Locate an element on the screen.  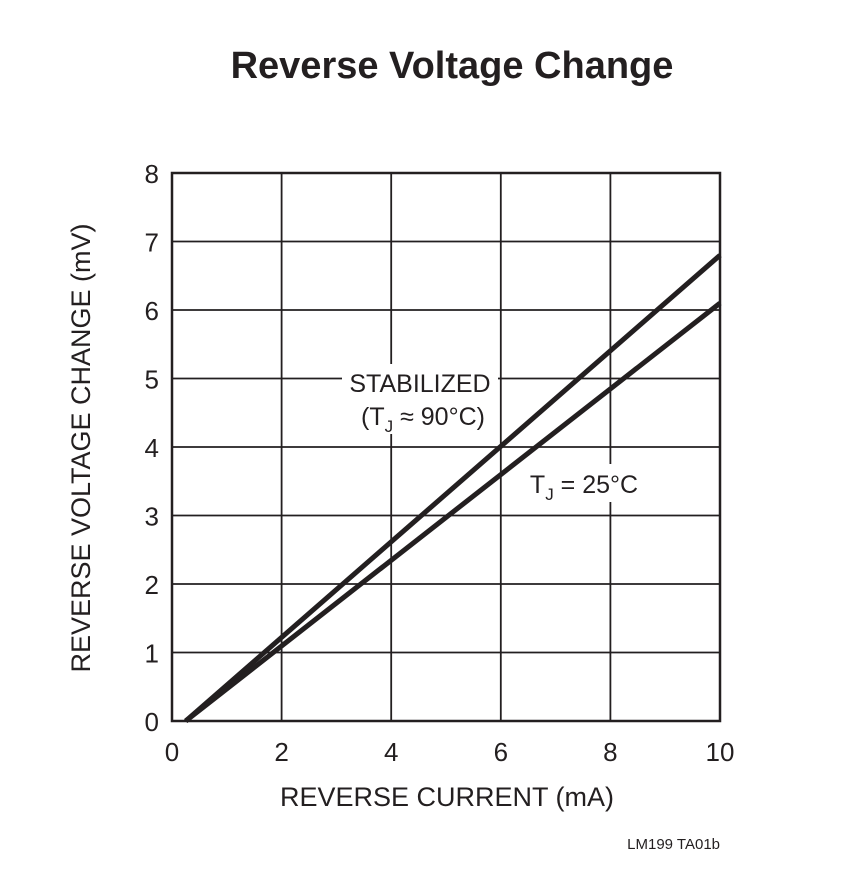
annotation-stabilized-line1: STABILIZED is located at coordinates (419, 384).